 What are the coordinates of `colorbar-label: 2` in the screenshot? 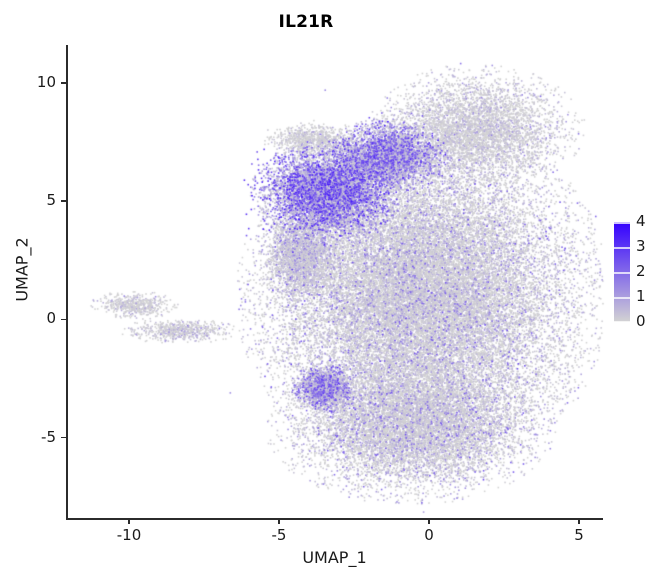 It's located at (641, 271).